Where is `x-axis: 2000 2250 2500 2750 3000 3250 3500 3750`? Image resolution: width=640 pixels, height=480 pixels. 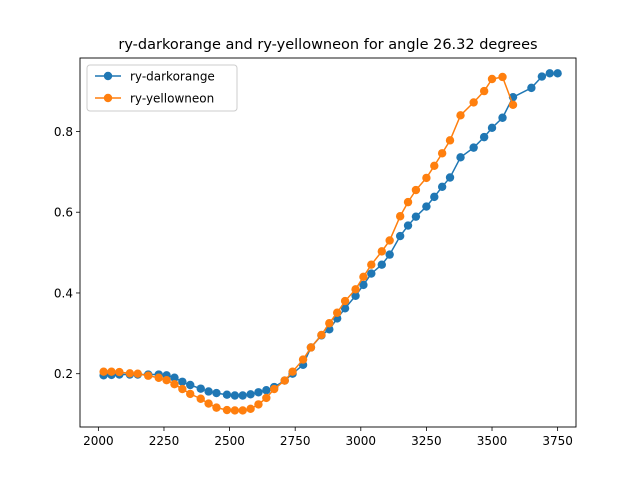 x-axis: 2000 2250 2500 2750 3000 3250 3500 3750 is located at coordinates (328, 437).